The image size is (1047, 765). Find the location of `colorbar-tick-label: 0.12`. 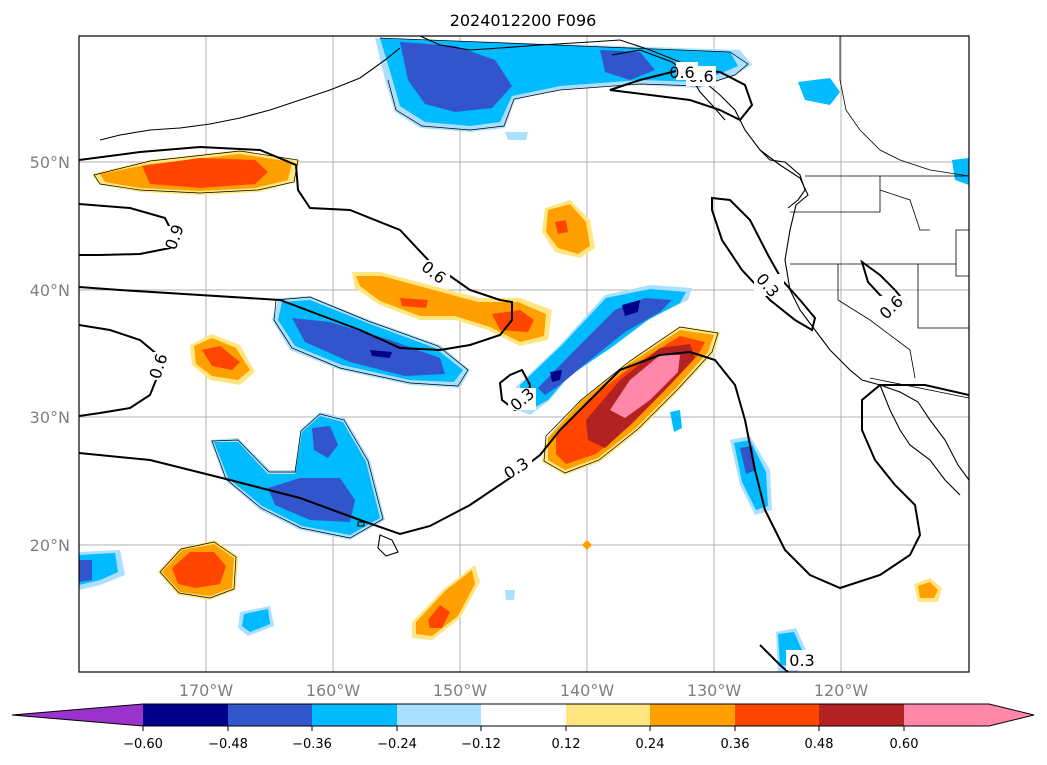

colorbar-tick-label: 0.12 is located at coordinates (566, 744).